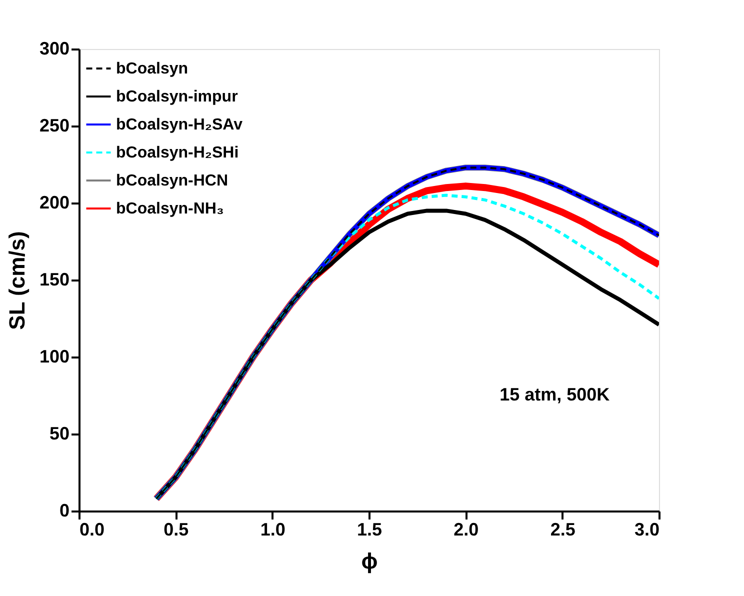 The height and width of the screenshot is (596, 744). Describe the element at coordinates (177, 97) in the screenshot. I see `legend-label: bCoalsyn-impur` at that location.